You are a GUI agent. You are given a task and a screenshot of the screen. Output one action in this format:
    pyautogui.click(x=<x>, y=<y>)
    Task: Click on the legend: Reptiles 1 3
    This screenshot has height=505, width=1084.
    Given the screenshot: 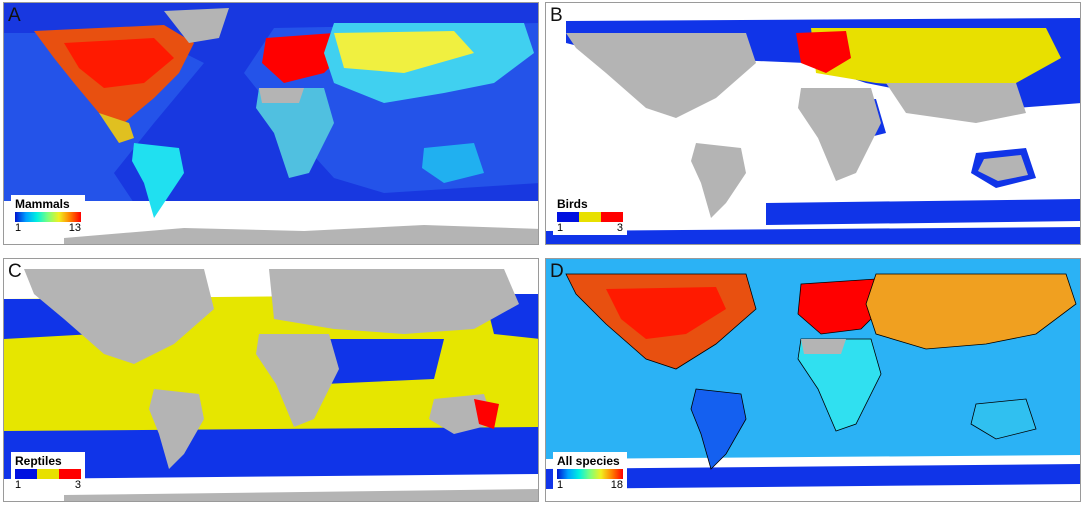 What is the action you would take?
    pyautogui.click(x=48, y=472)
    